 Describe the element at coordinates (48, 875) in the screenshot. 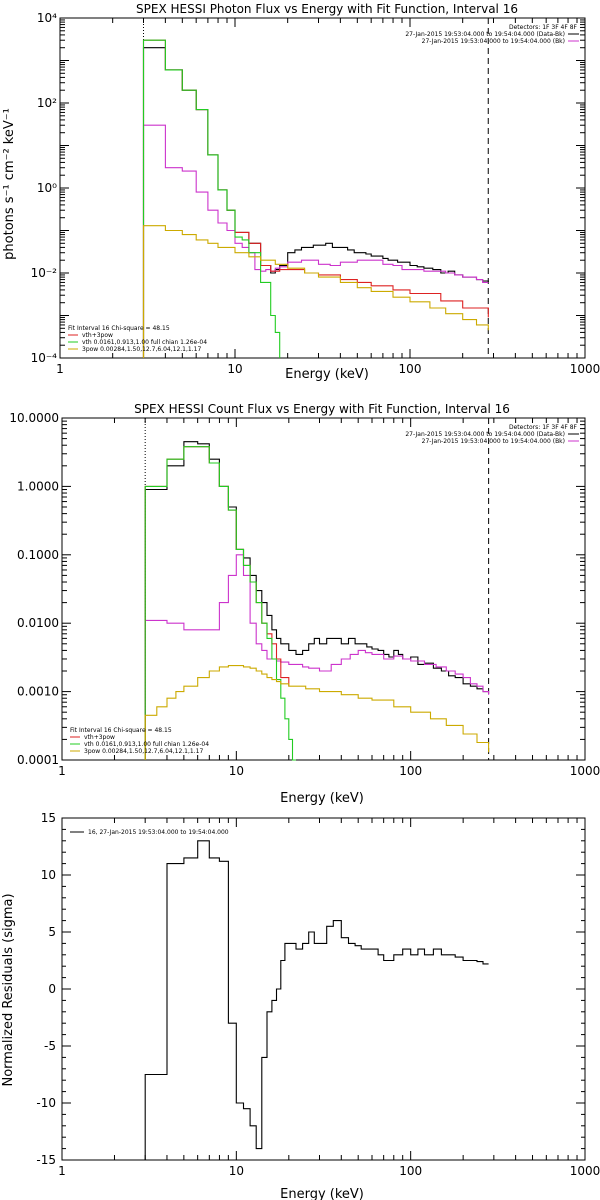

I see `p2-y-tick-label: 10` at that location.